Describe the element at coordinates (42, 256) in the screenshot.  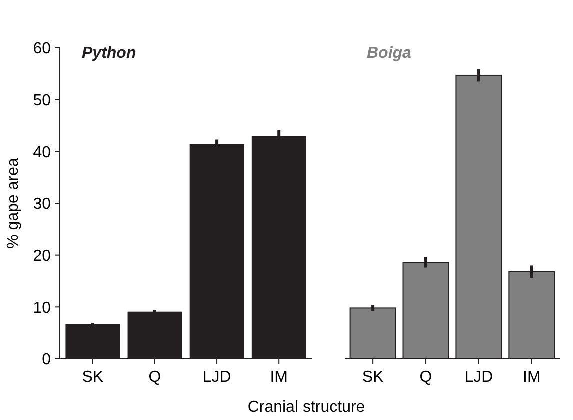
I see `y-tick-label: 20` at that location.